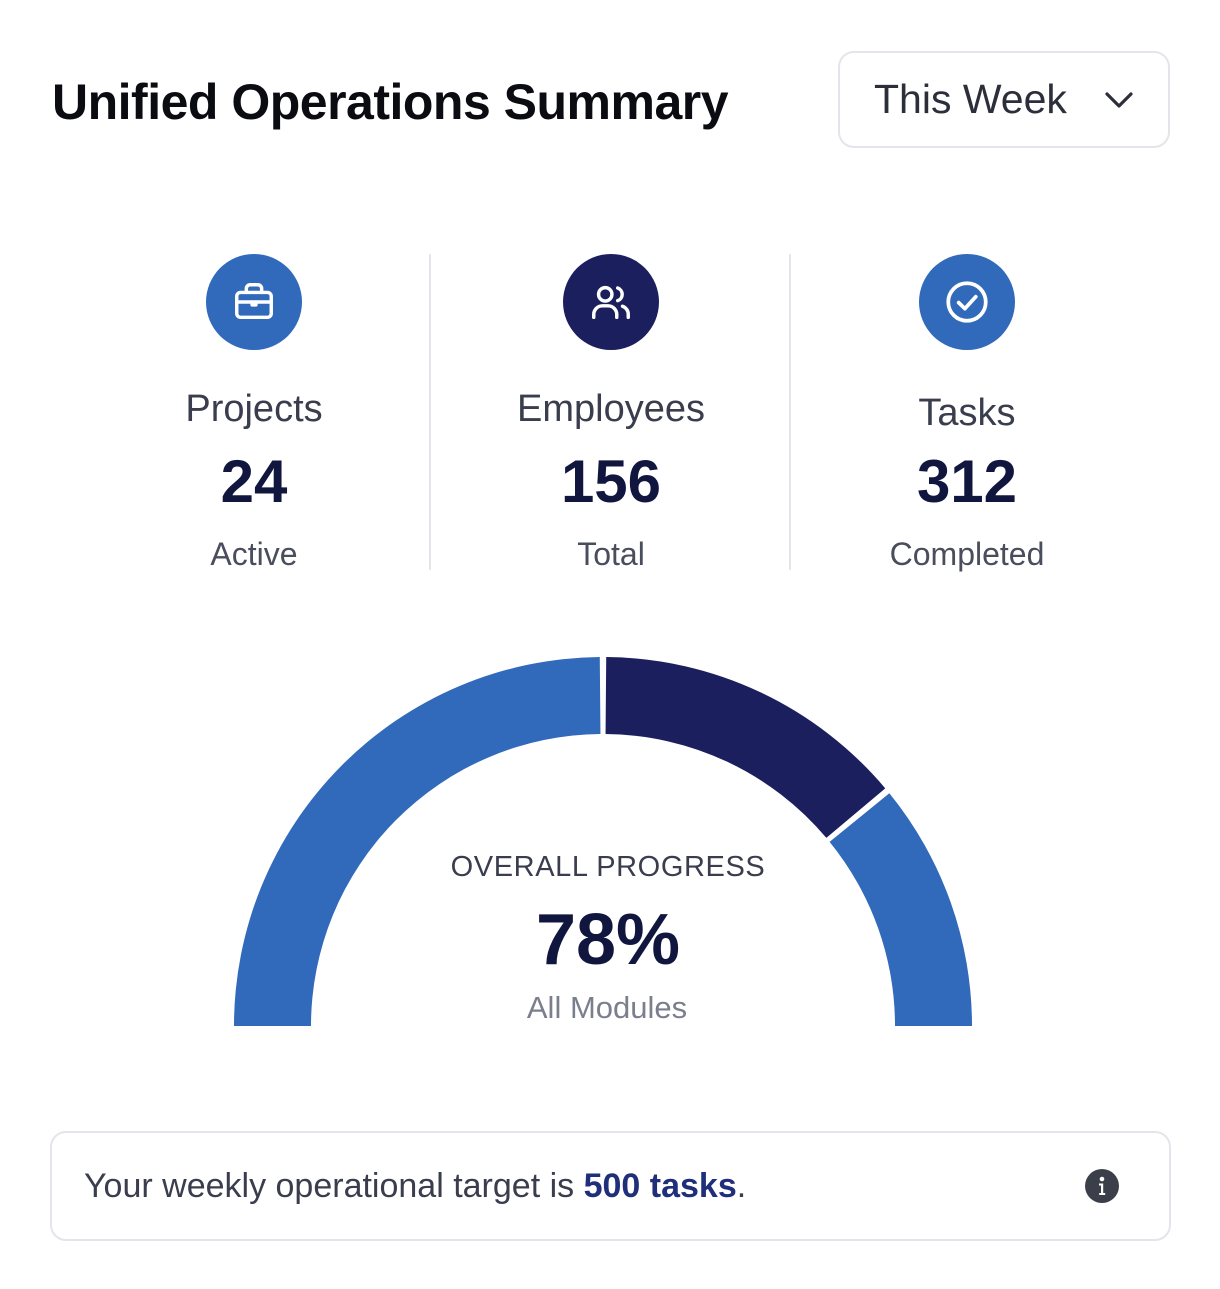  Describe the element at coordinates (608, 867) in the screenshot. I see `gauge-title: OVERALL PROGRESS` at that location.